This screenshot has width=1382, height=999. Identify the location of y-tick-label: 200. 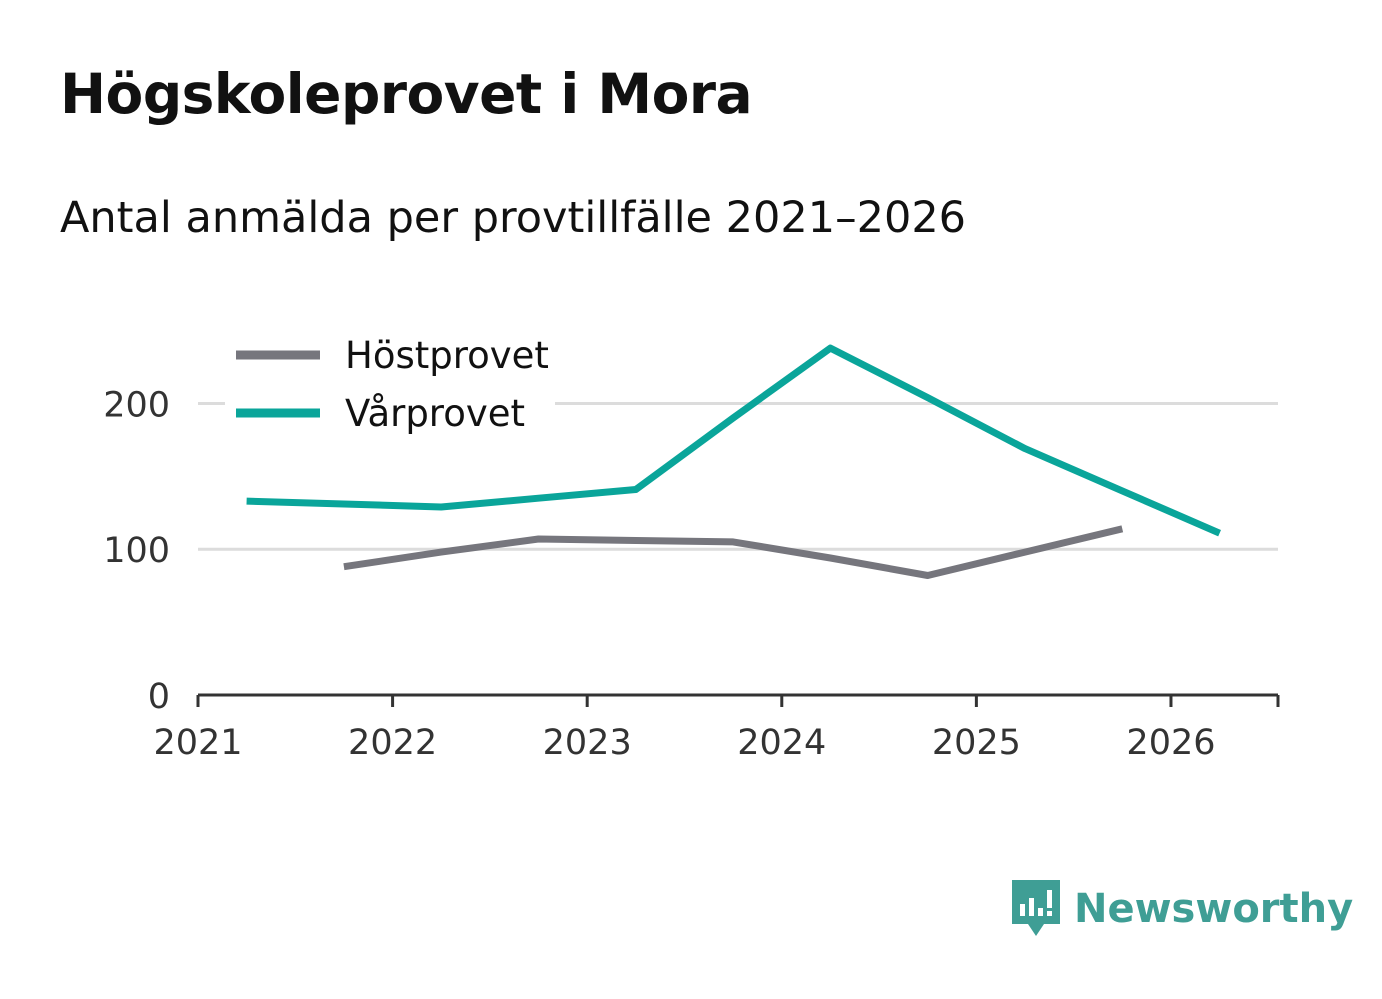
(136, 405).